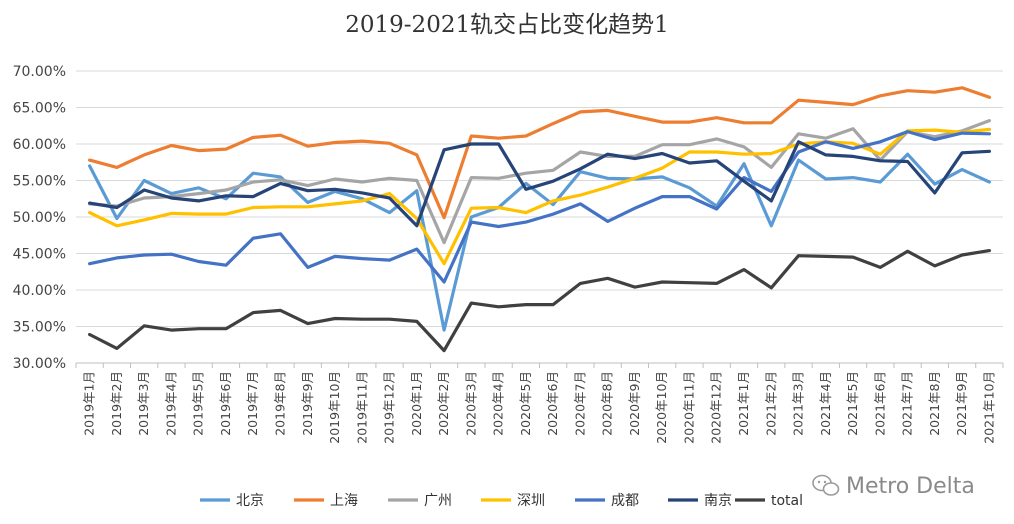 Image resolution: width=1014 pixels, height=524 pixels. What do you see at coordinates (770, 403) in the screenshot?
I see `x-tick-label: 2021年2月` at bounding box center [770, 403].